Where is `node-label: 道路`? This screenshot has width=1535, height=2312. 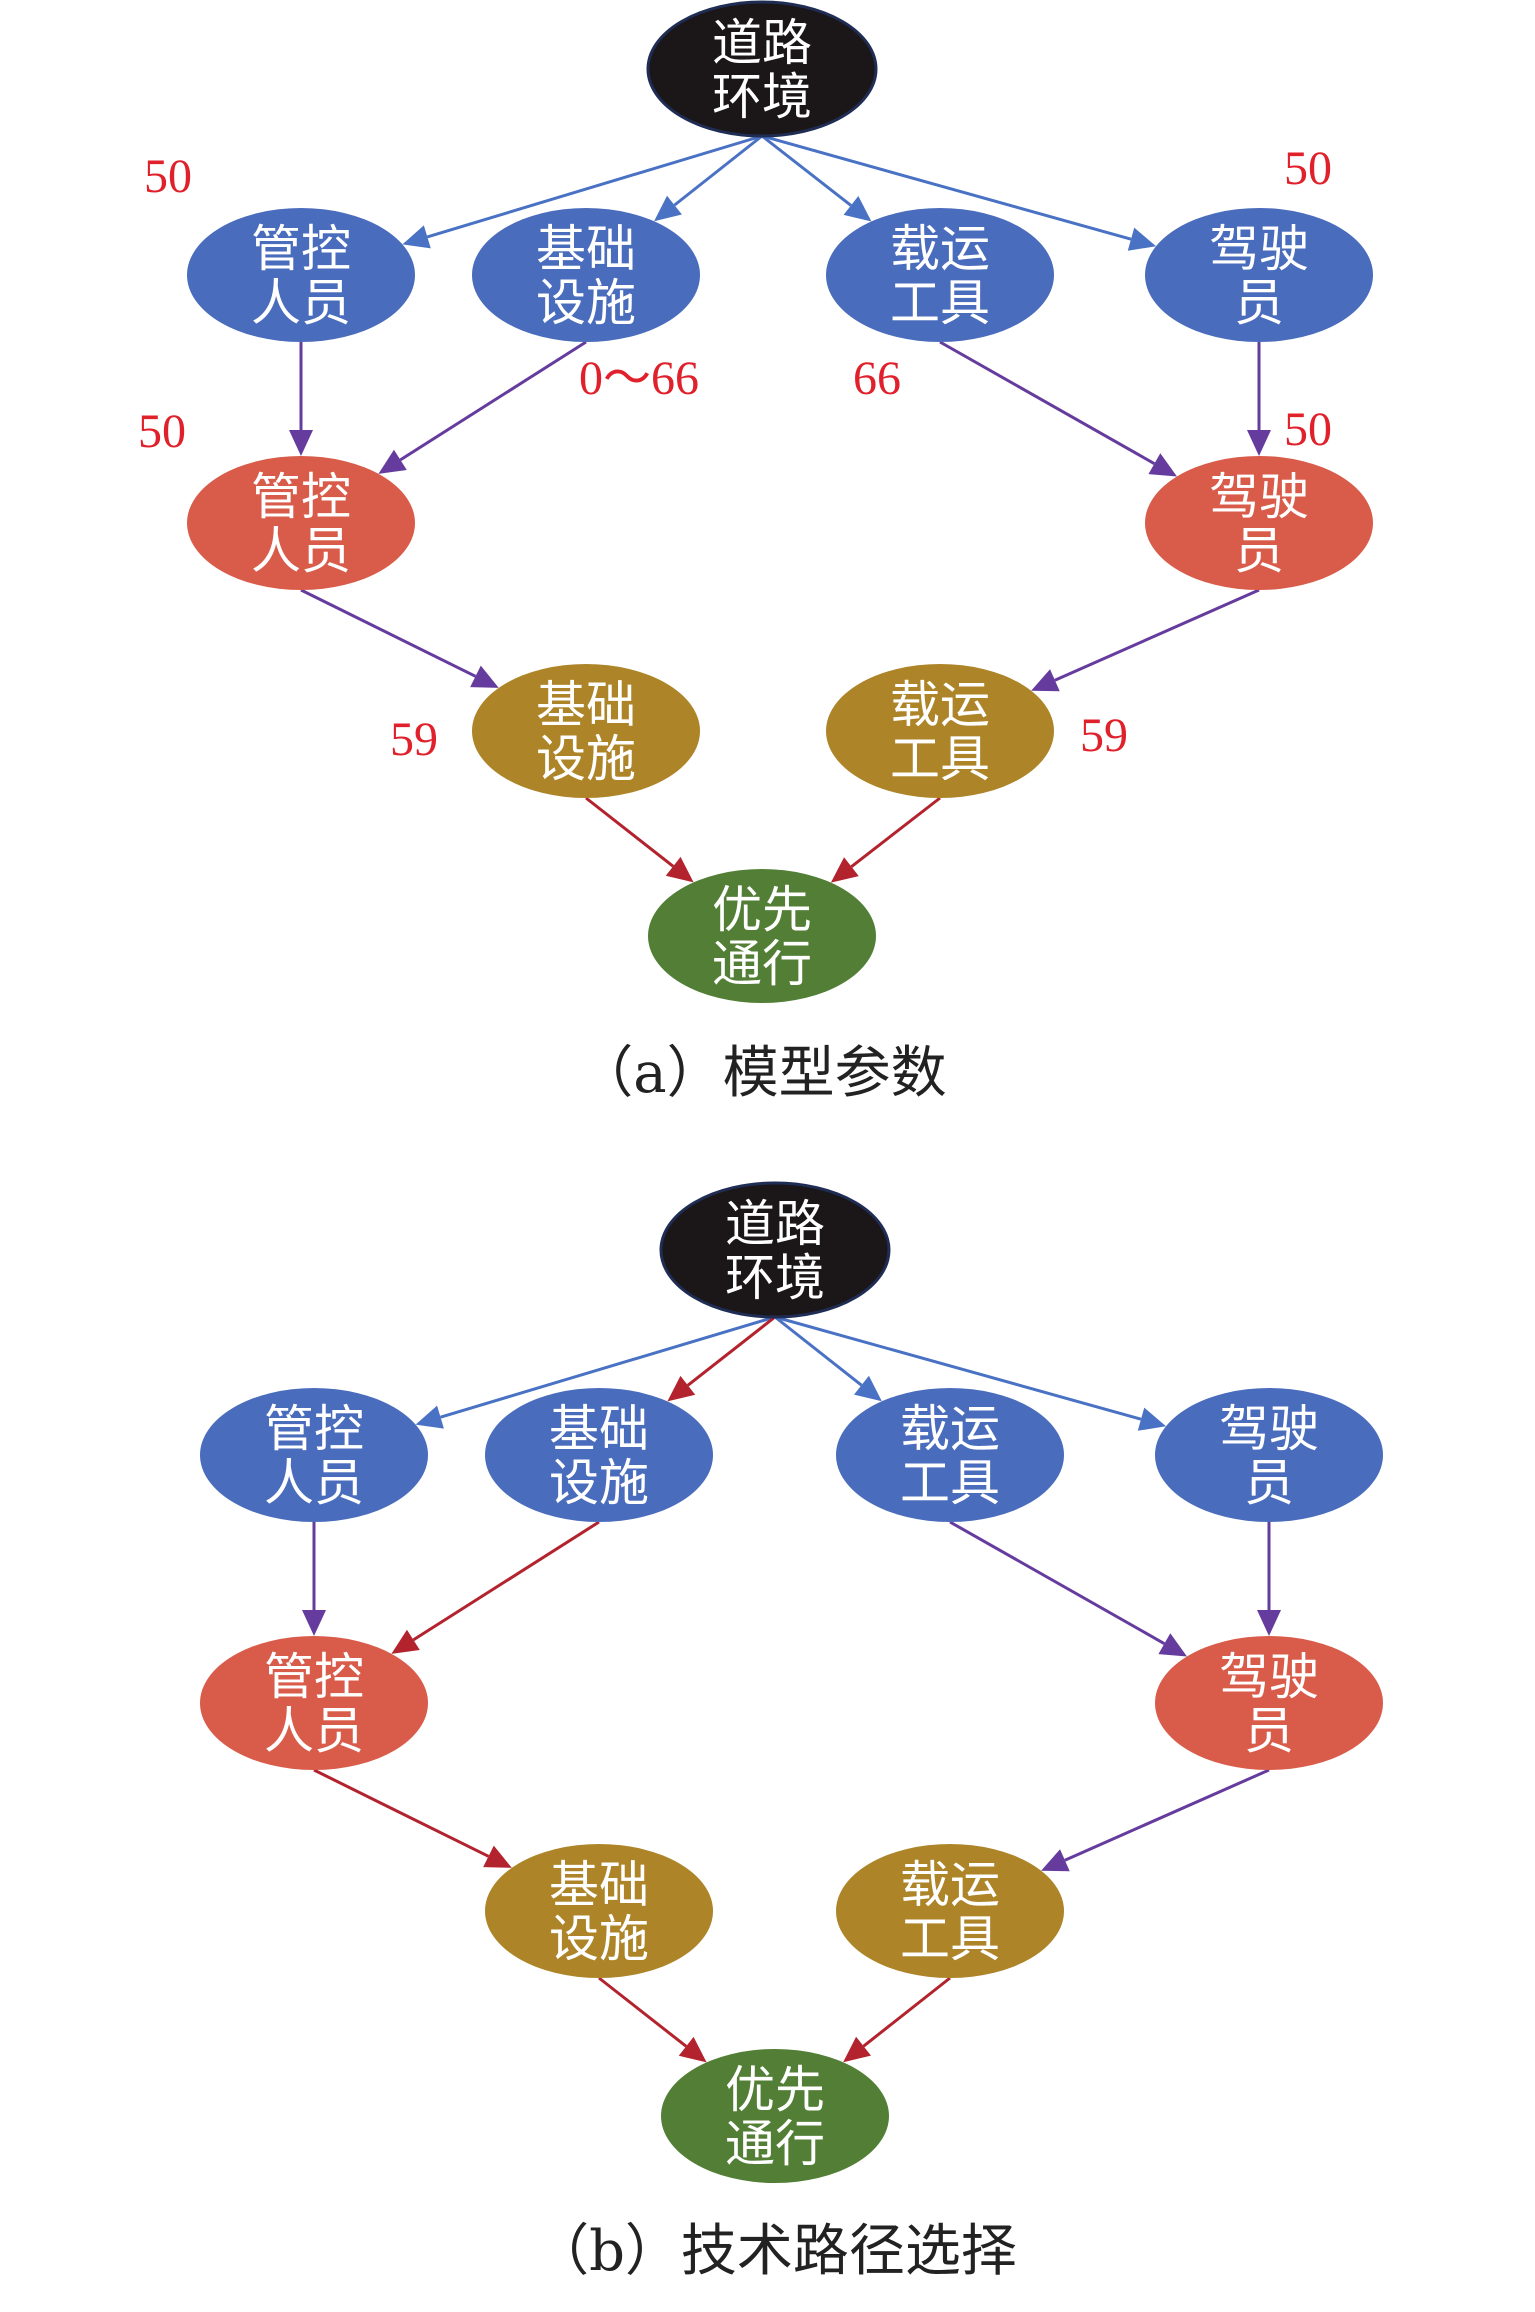
node-label: 道路 is located at coordinates (762, 43).